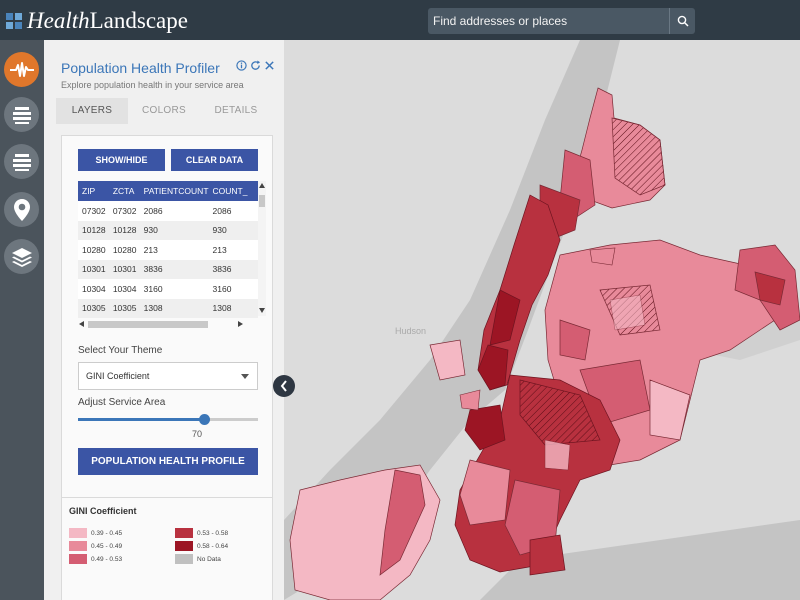 The width and height of the screenshot is (800, 600). What do you see at coordinates (640, 560) in the screenshot?
I see `bay-water` at bounding box center [640, 560].